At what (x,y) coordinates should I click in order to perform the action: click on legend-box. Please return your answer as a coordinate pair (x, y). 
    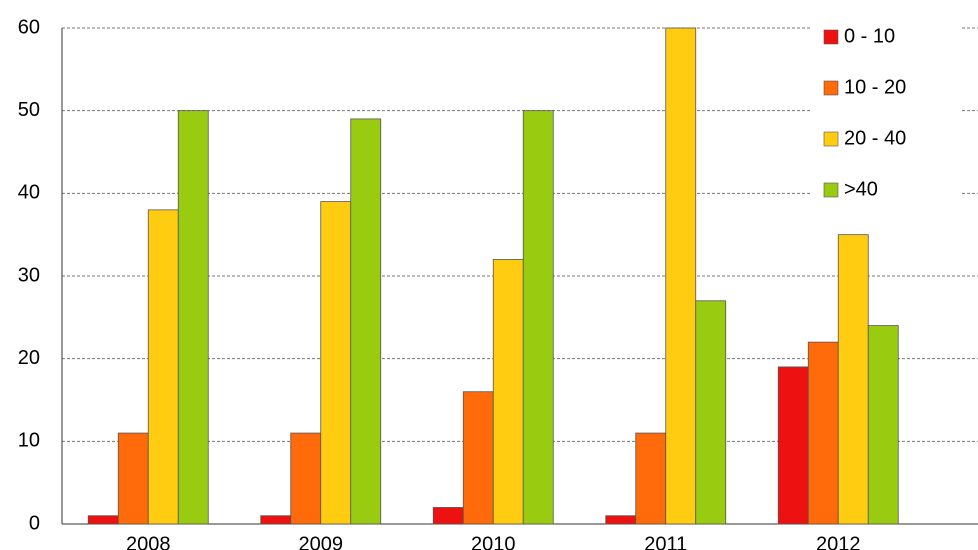
    Looking at the image, I should click on (887, 112).